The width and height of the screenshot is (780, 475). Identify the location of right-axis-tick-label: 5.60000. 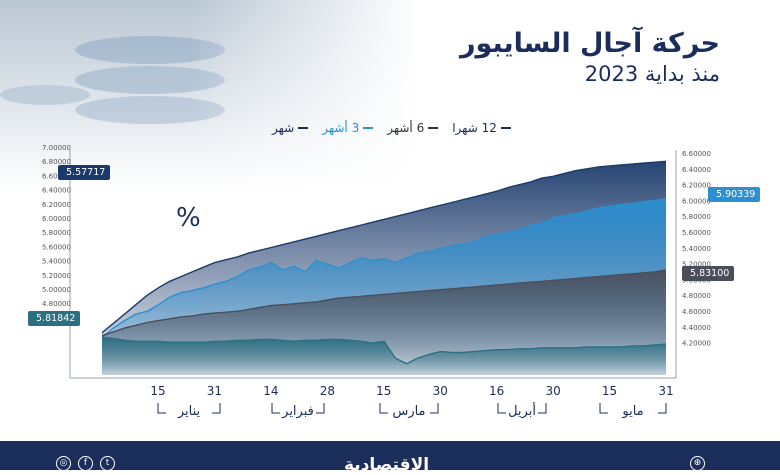
(696, 233).